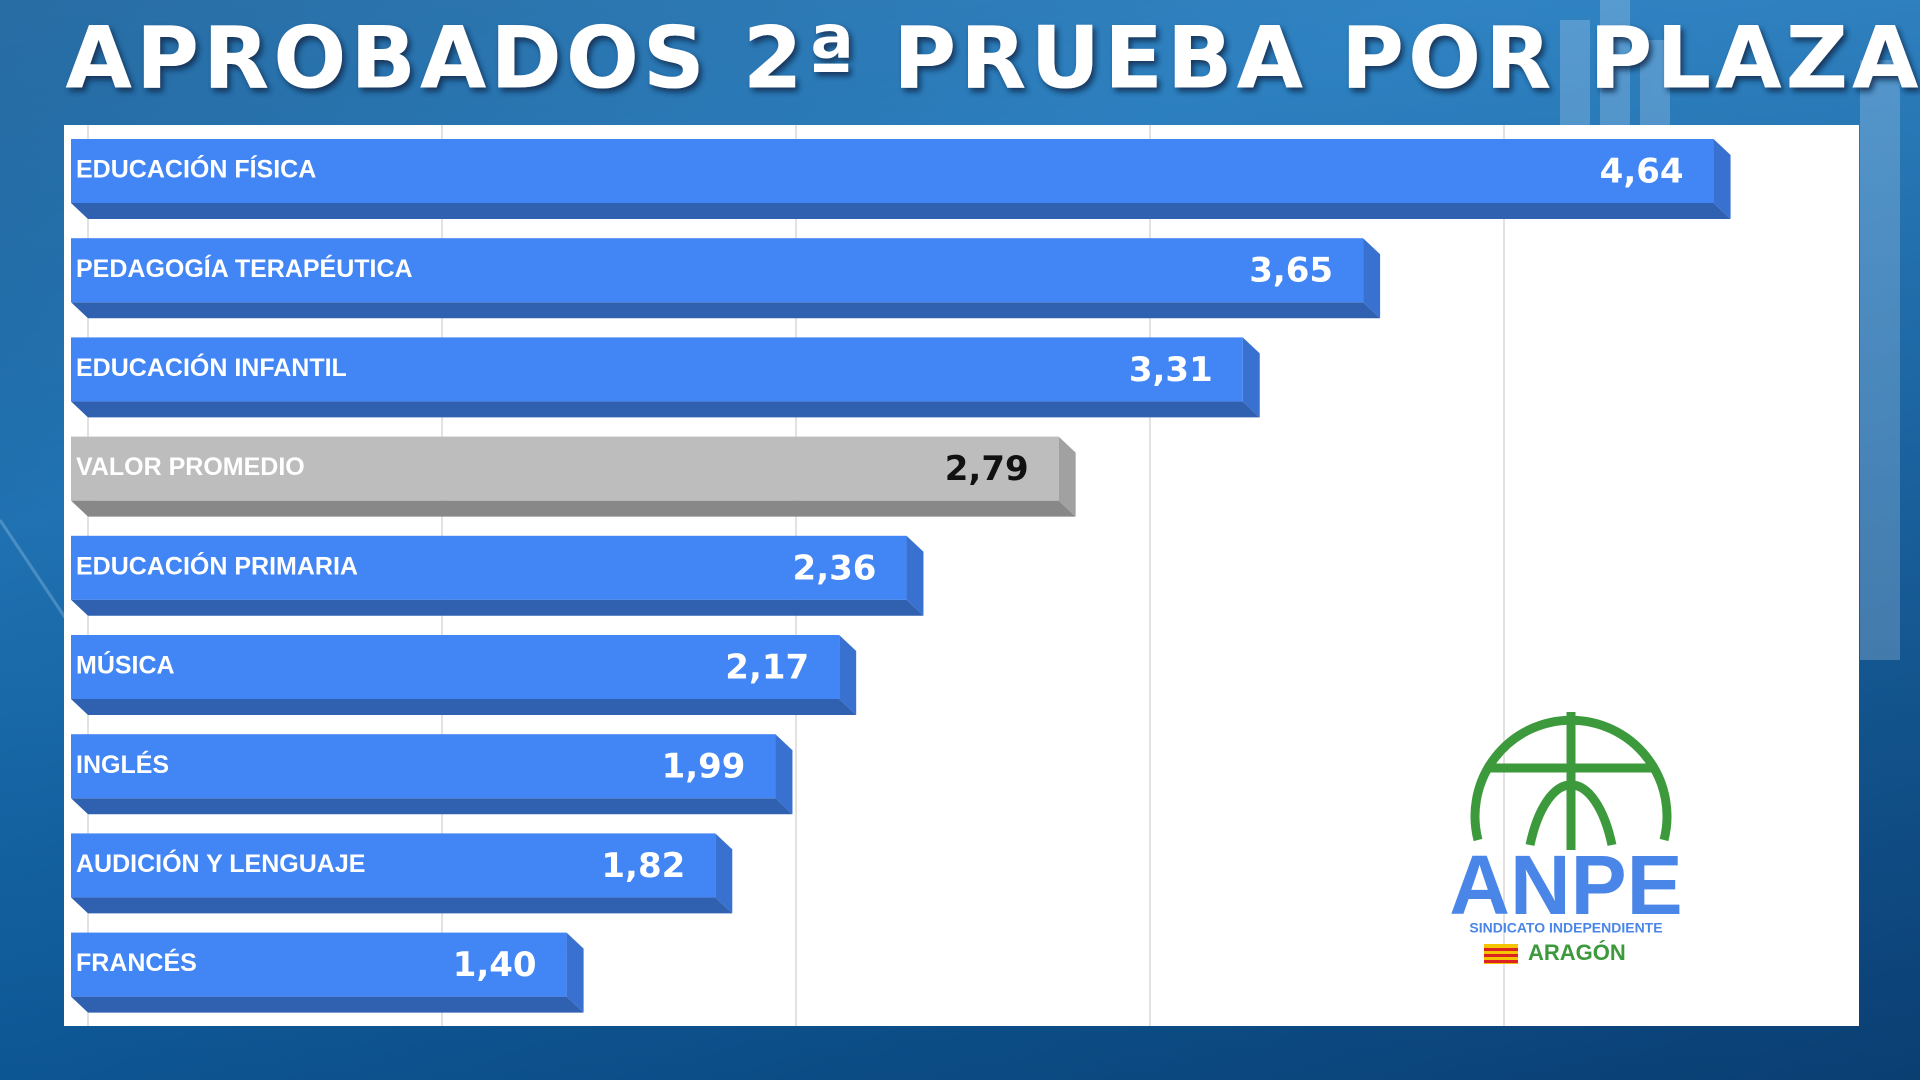  What do you see at coordinates (643, 866) in the screenshot?
I see `value-label: 1,82` at bounding box center [643, 866].